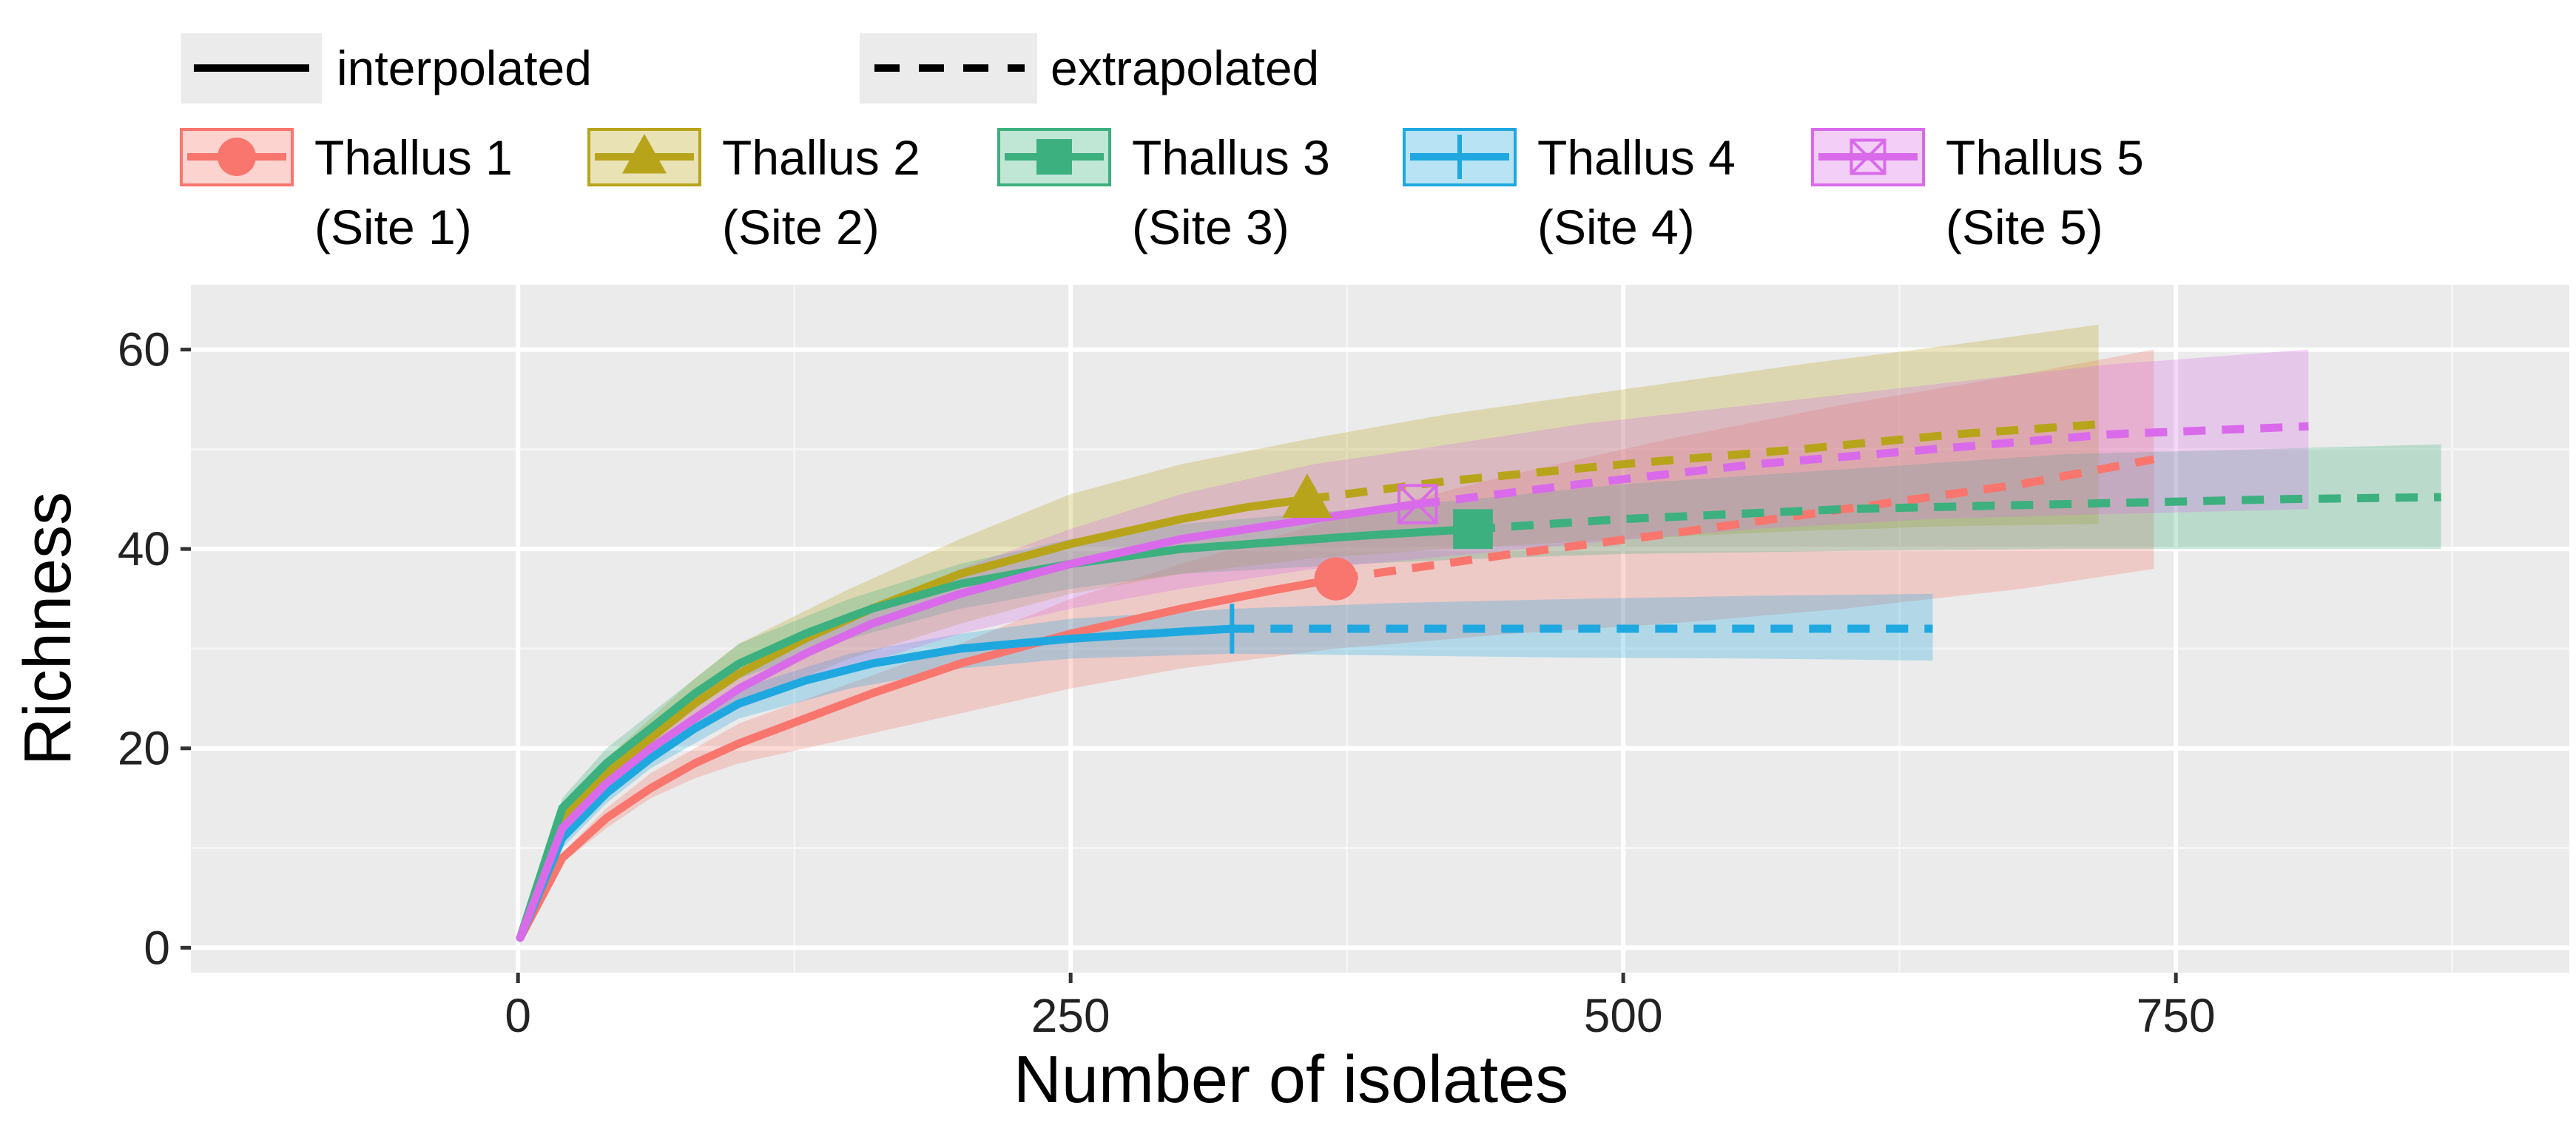 This screenshot has height=1128, width=2576. Describe the element at coordinates (1210, 227) in the screenshot. I see `legend-series-site: (Site 3)` at that location.